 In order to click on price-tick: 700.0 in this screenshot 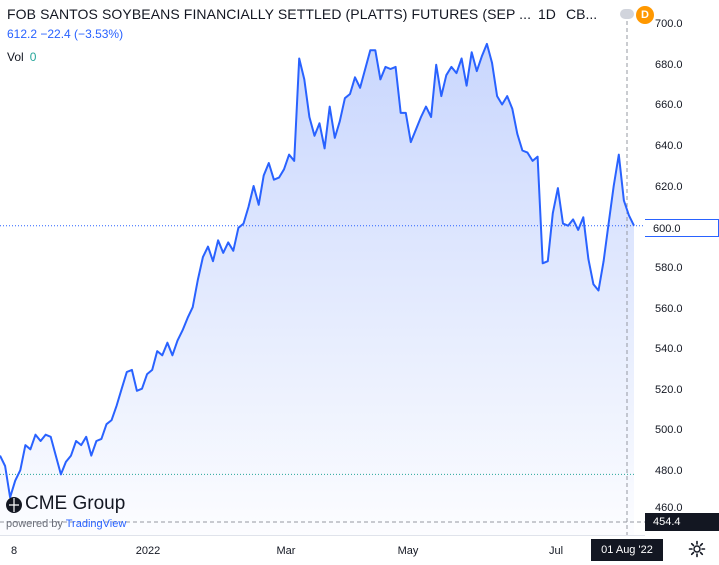, I will do `click(669, 24)`.